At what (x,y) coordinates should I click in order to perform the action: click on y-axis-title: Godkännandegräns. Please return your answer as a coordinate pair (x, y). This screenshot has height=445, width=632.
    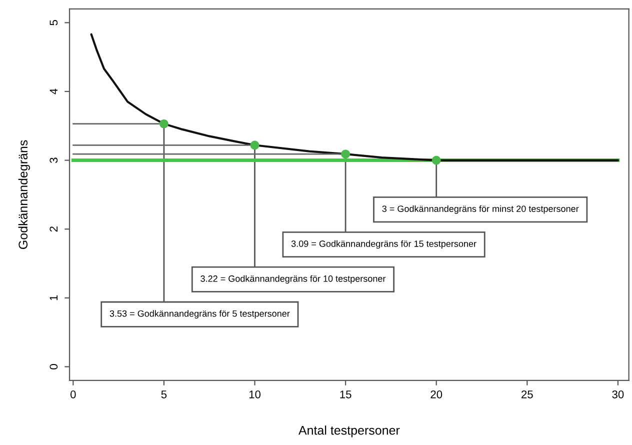
    Looking at the image, I should click on (24, 194).